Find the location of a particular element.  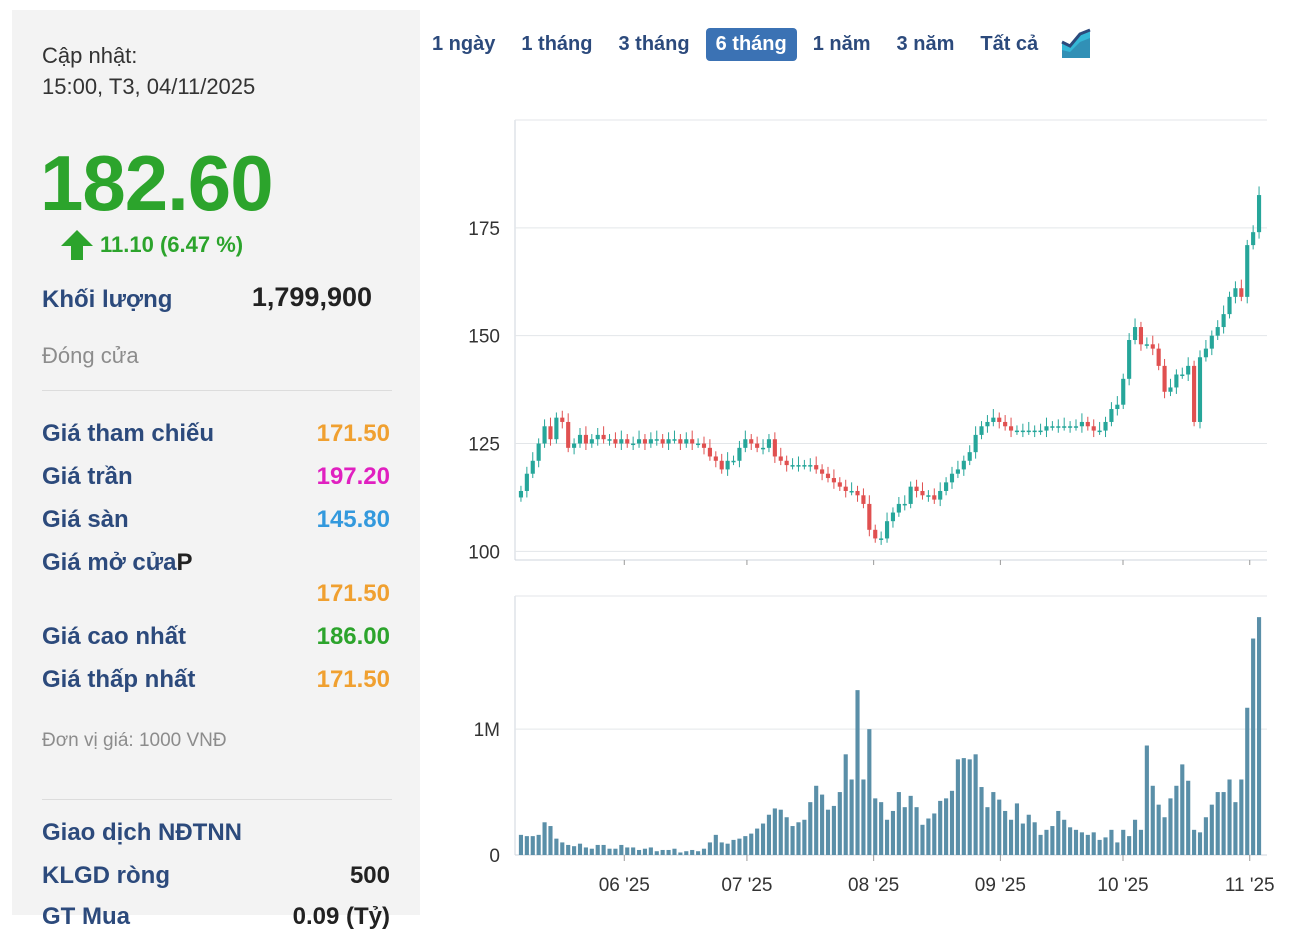

buy-value: 0.09 (Tỷ) is located at coordinates (341, 916).